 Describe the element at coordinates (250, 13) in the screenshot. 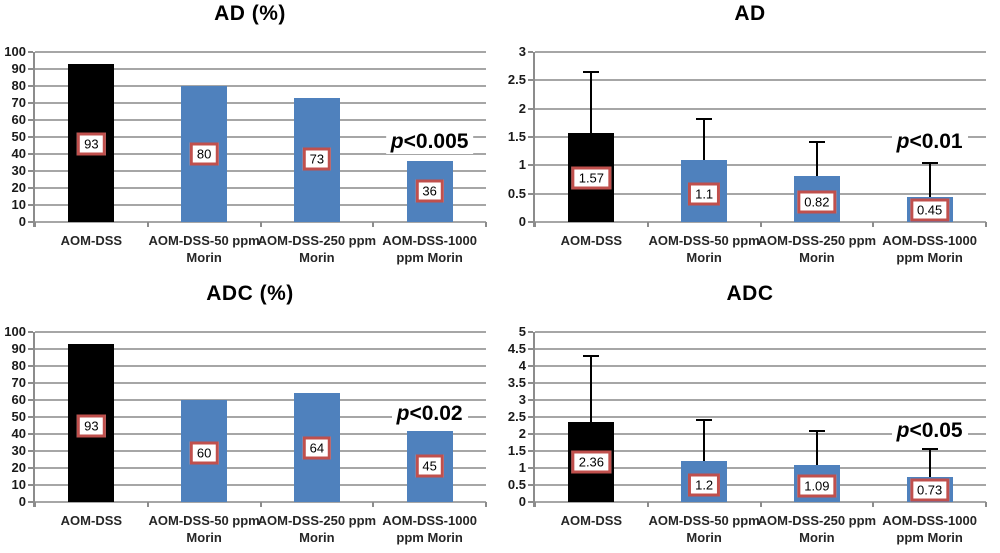

I see `chart-title-ad-percent: AD (%)` at that location.